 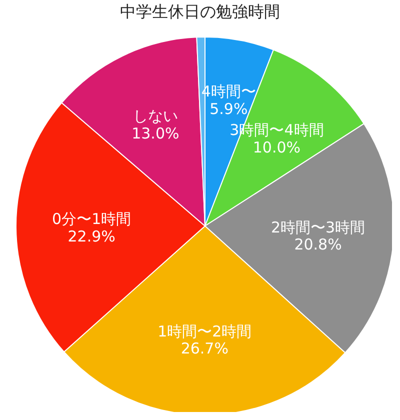 What do you see at coordinates (318, 227) in the screenshot?
I see `slice-label: 2時間〜3時間` at bounding box center [318, 227].